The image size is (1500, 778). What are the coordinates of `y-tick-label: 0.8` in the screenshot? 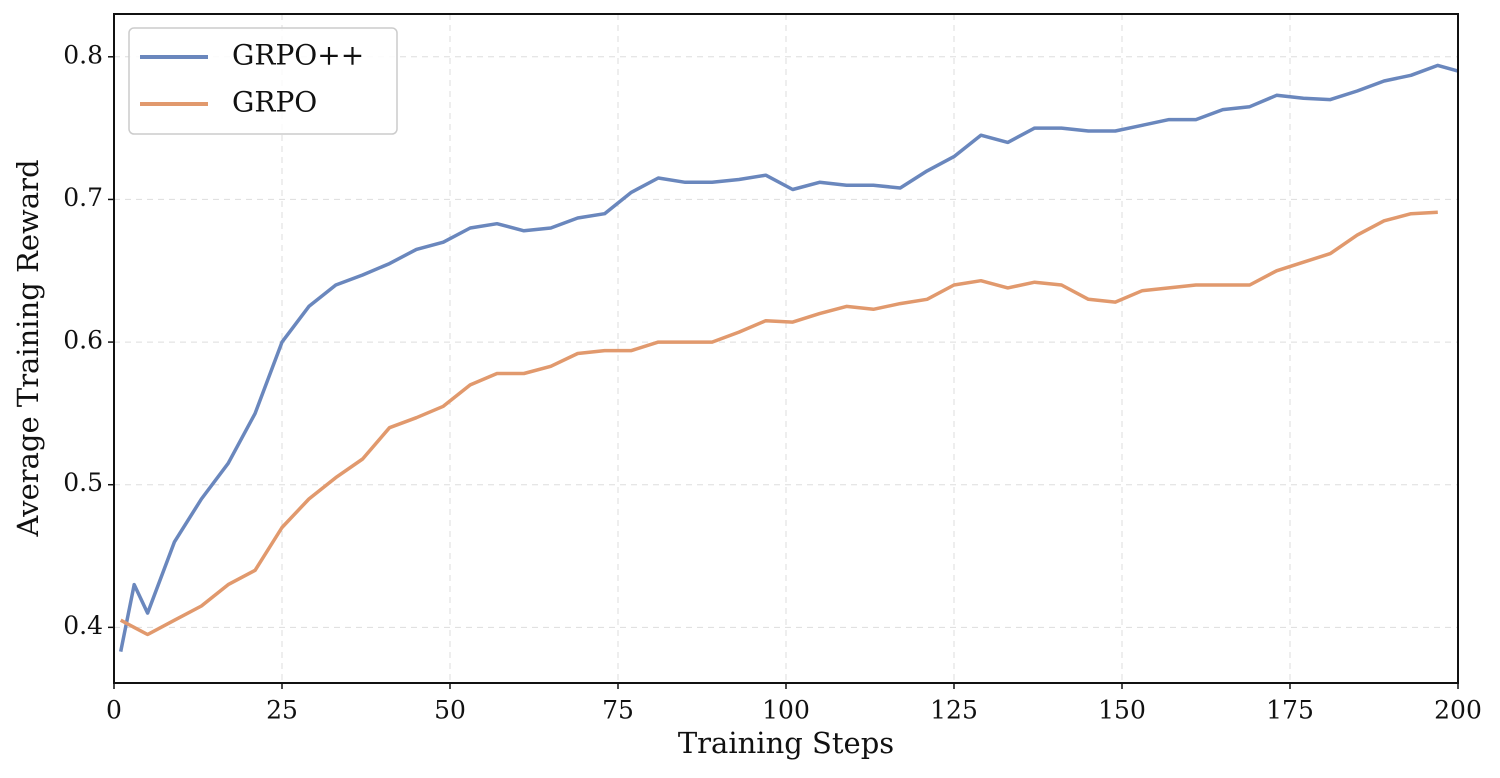 It's located at (83, 54).